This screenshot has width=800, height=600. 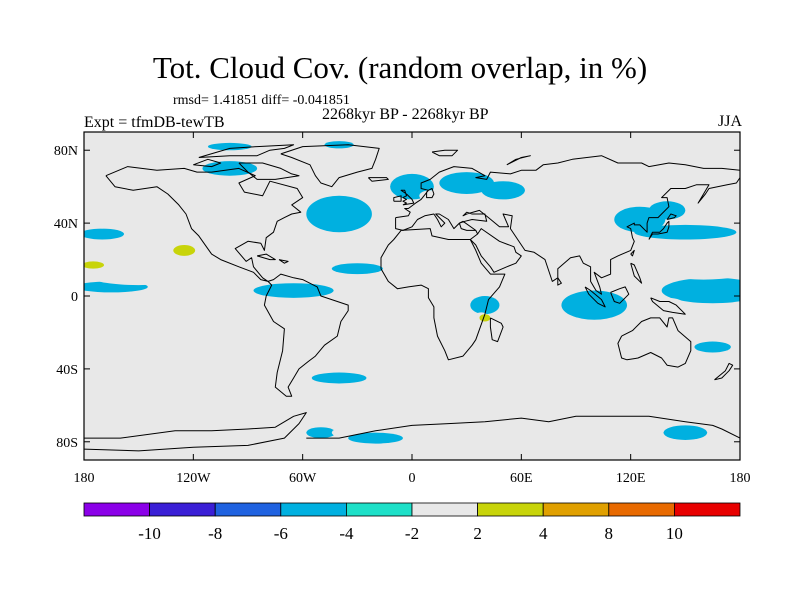 I want to click on x-tick-label: 120E, so click(x=631, y=478).